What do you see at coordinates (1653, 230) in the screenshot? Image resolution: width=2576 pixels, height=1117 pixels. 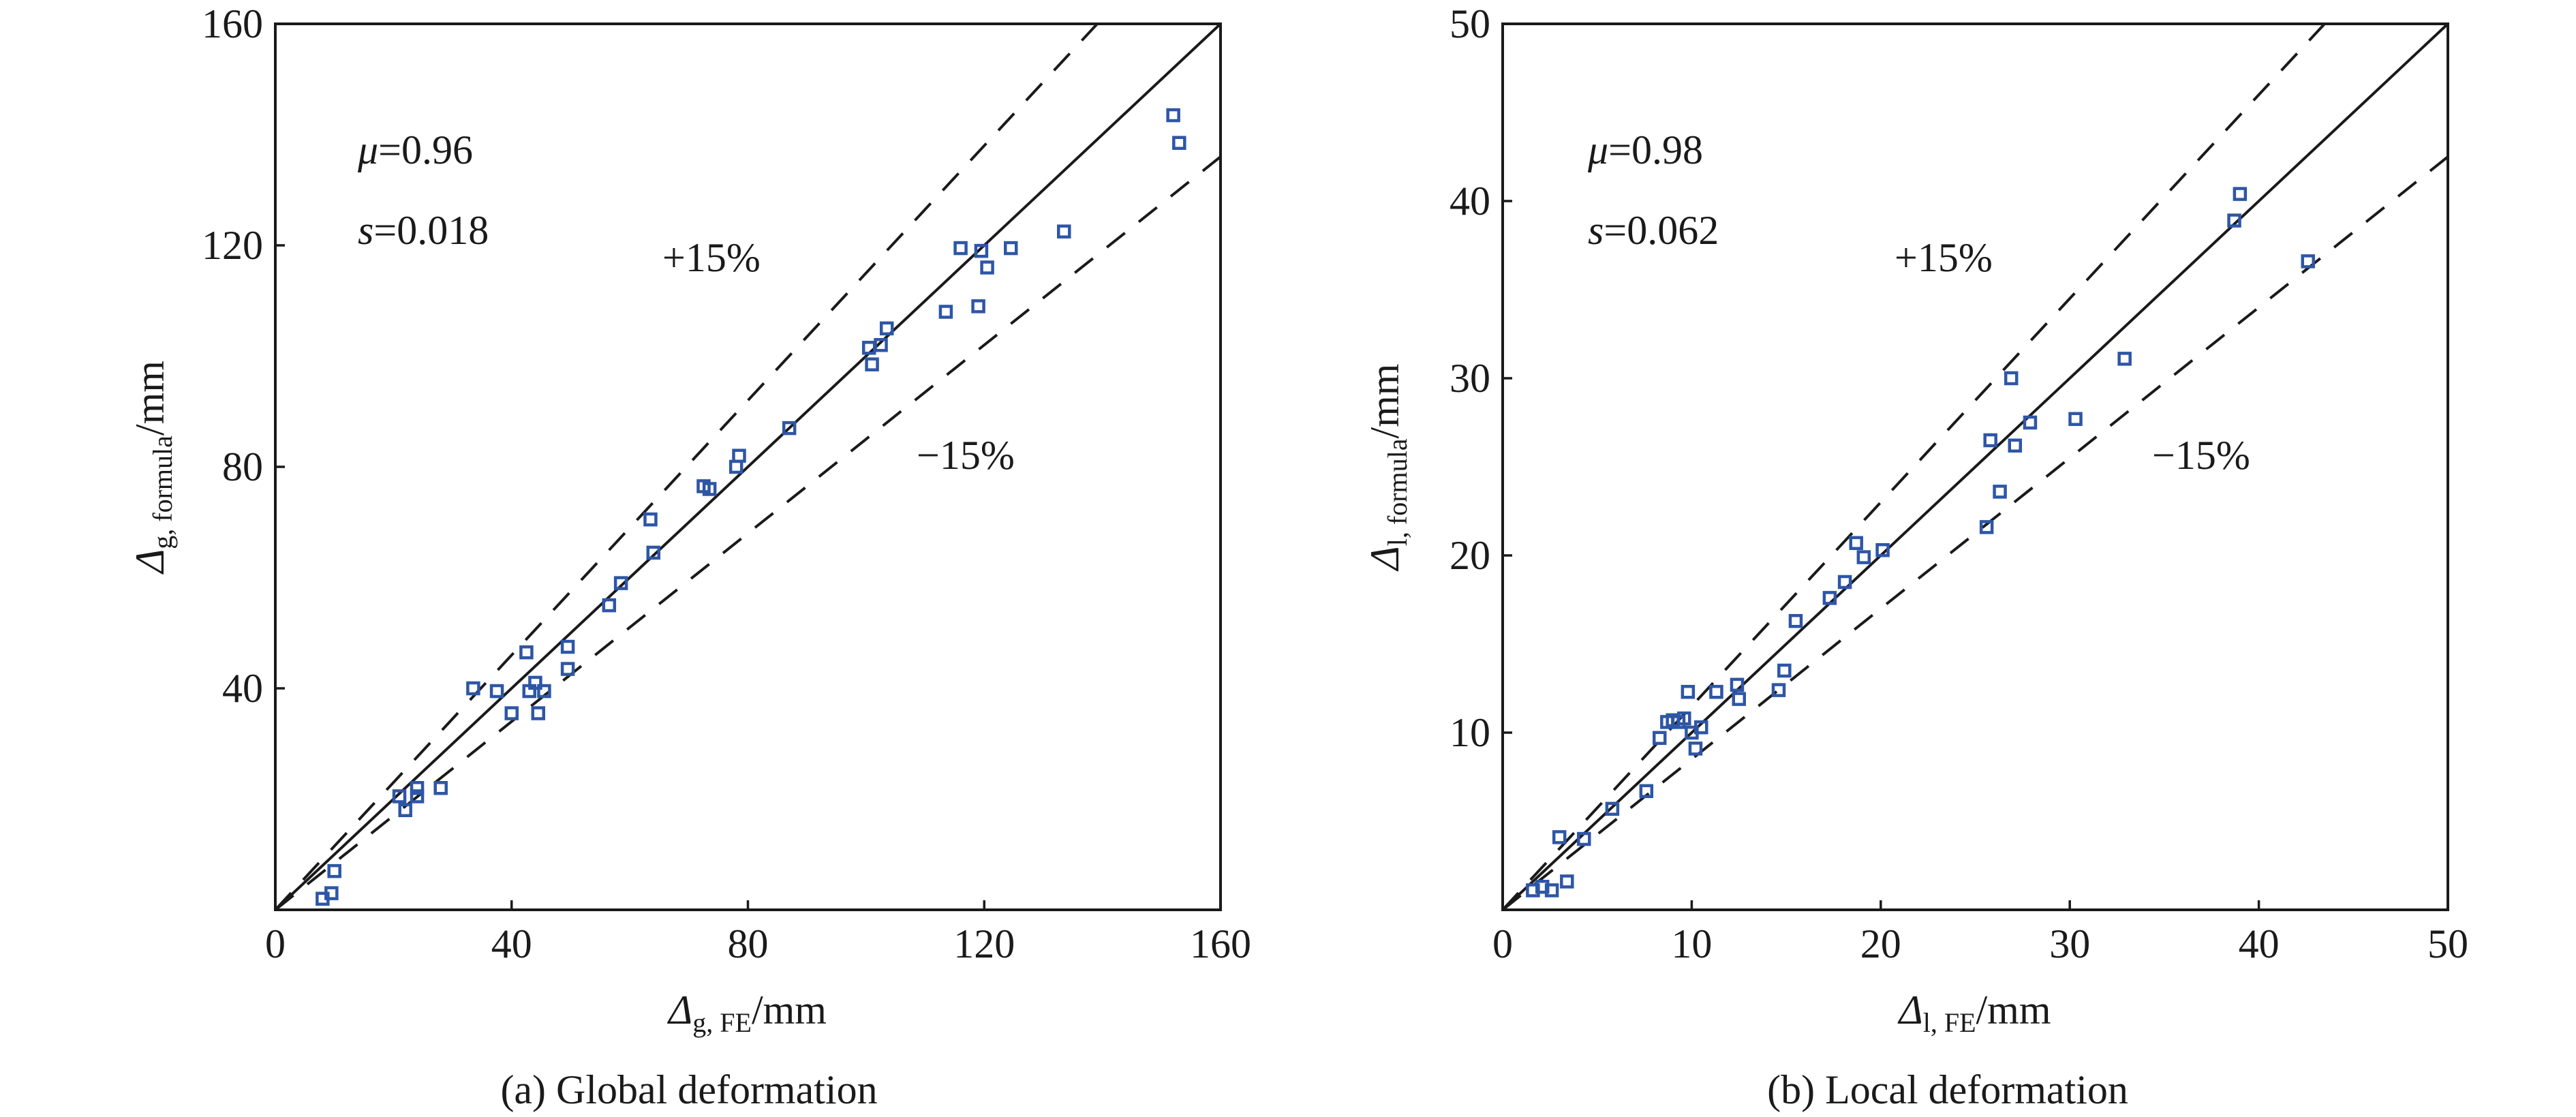 I see `std-stat: s=0.062` at bounding box center [1653, 230].